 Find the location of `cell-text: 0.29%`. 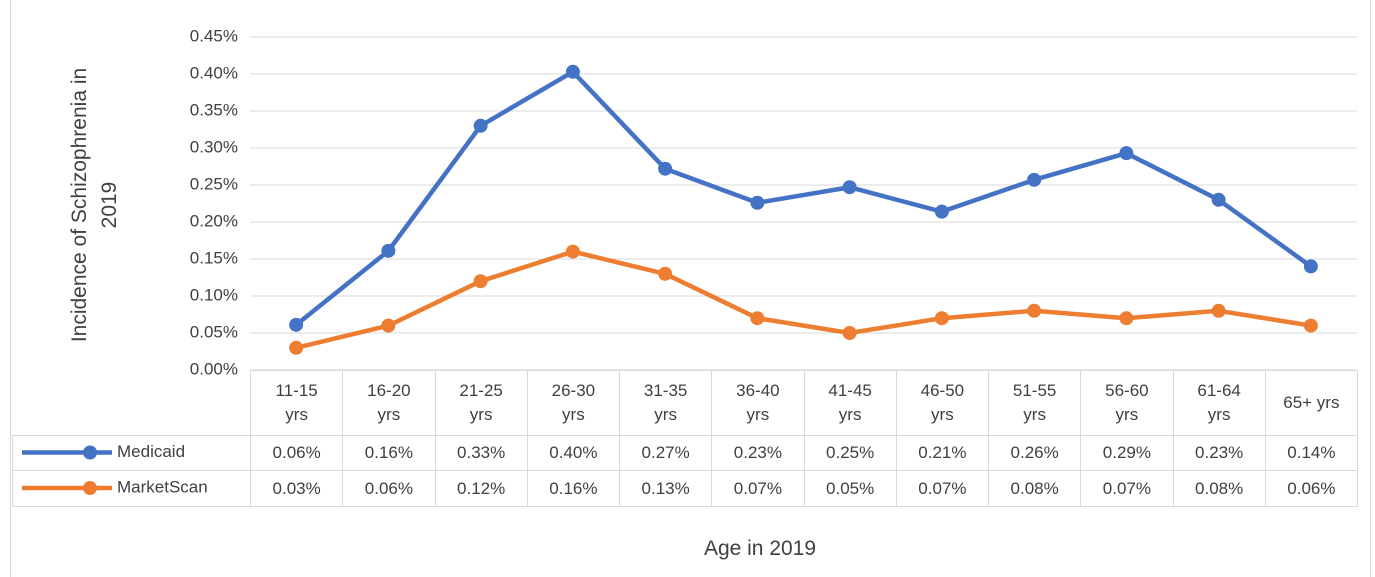

cell-text: 0.29% is located at coordinates (1126, 452).